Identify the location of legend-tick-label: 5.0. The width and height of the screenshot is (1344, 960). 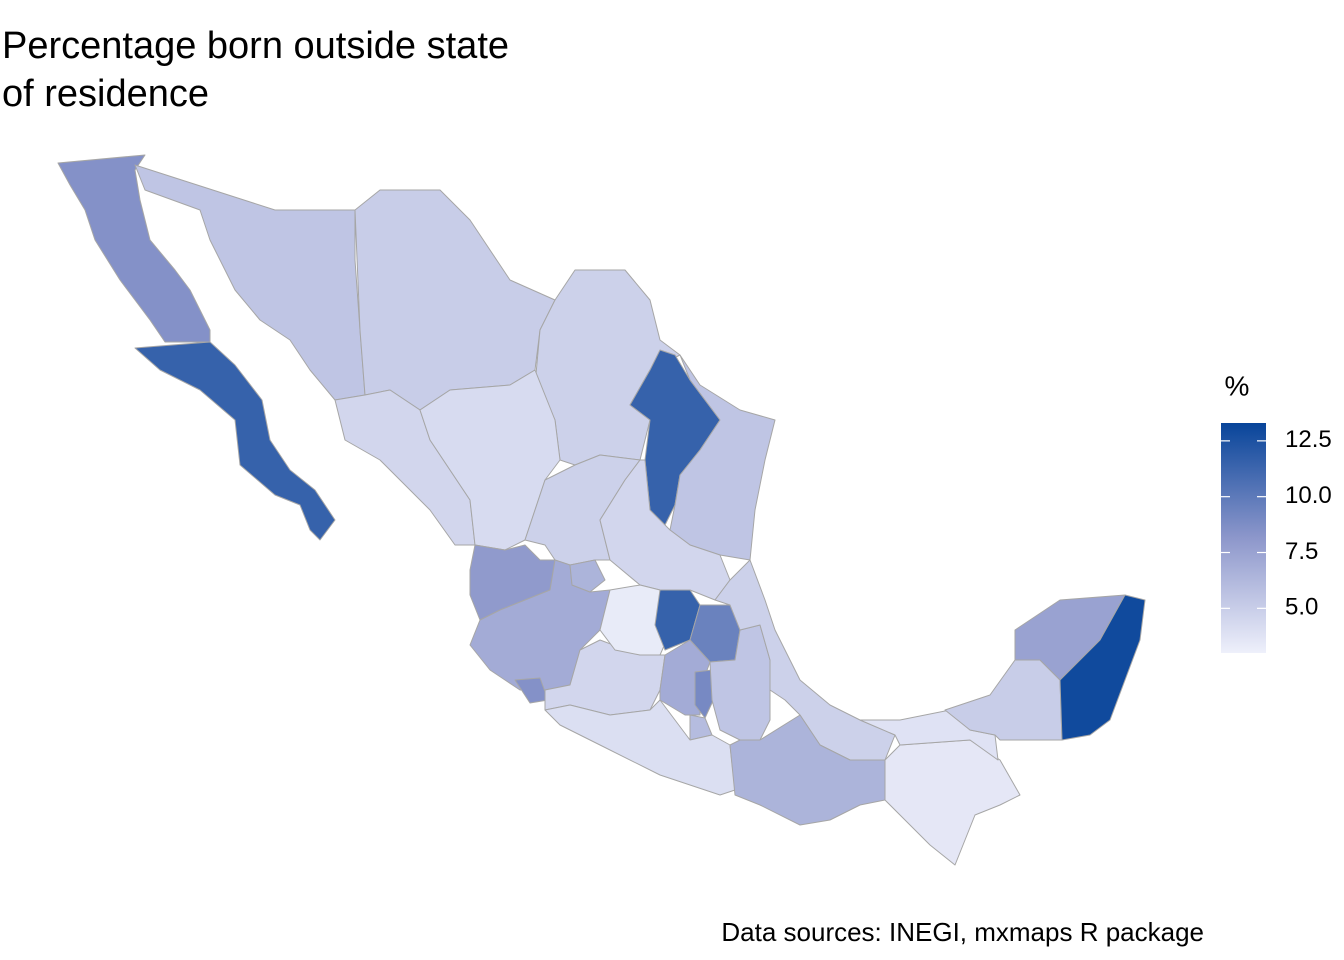
(1301, 607).